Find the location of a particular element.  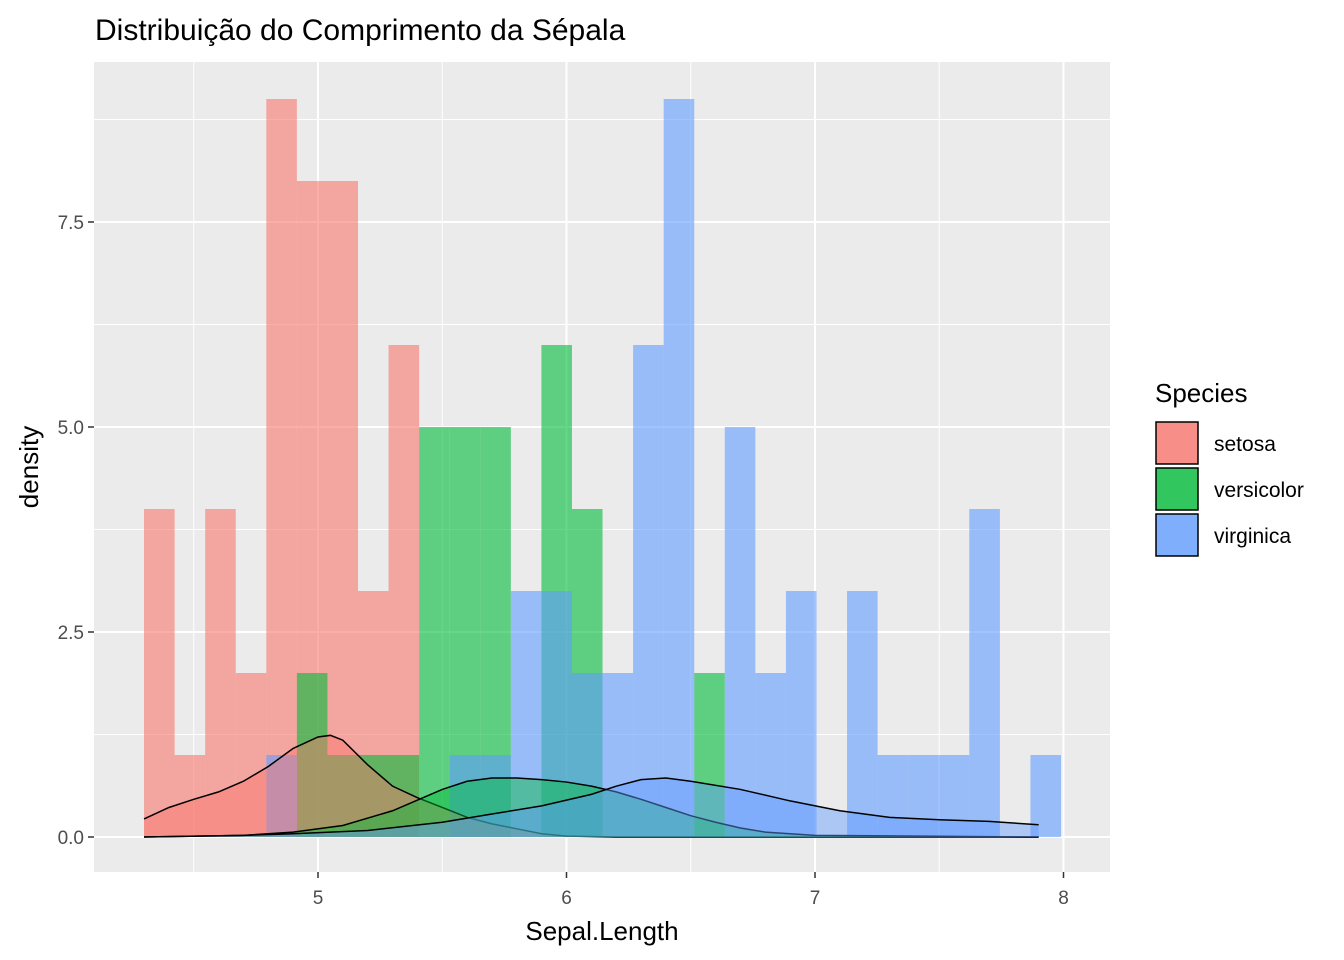

legend-swatch-virginica is located at coordinates (1177, 535).